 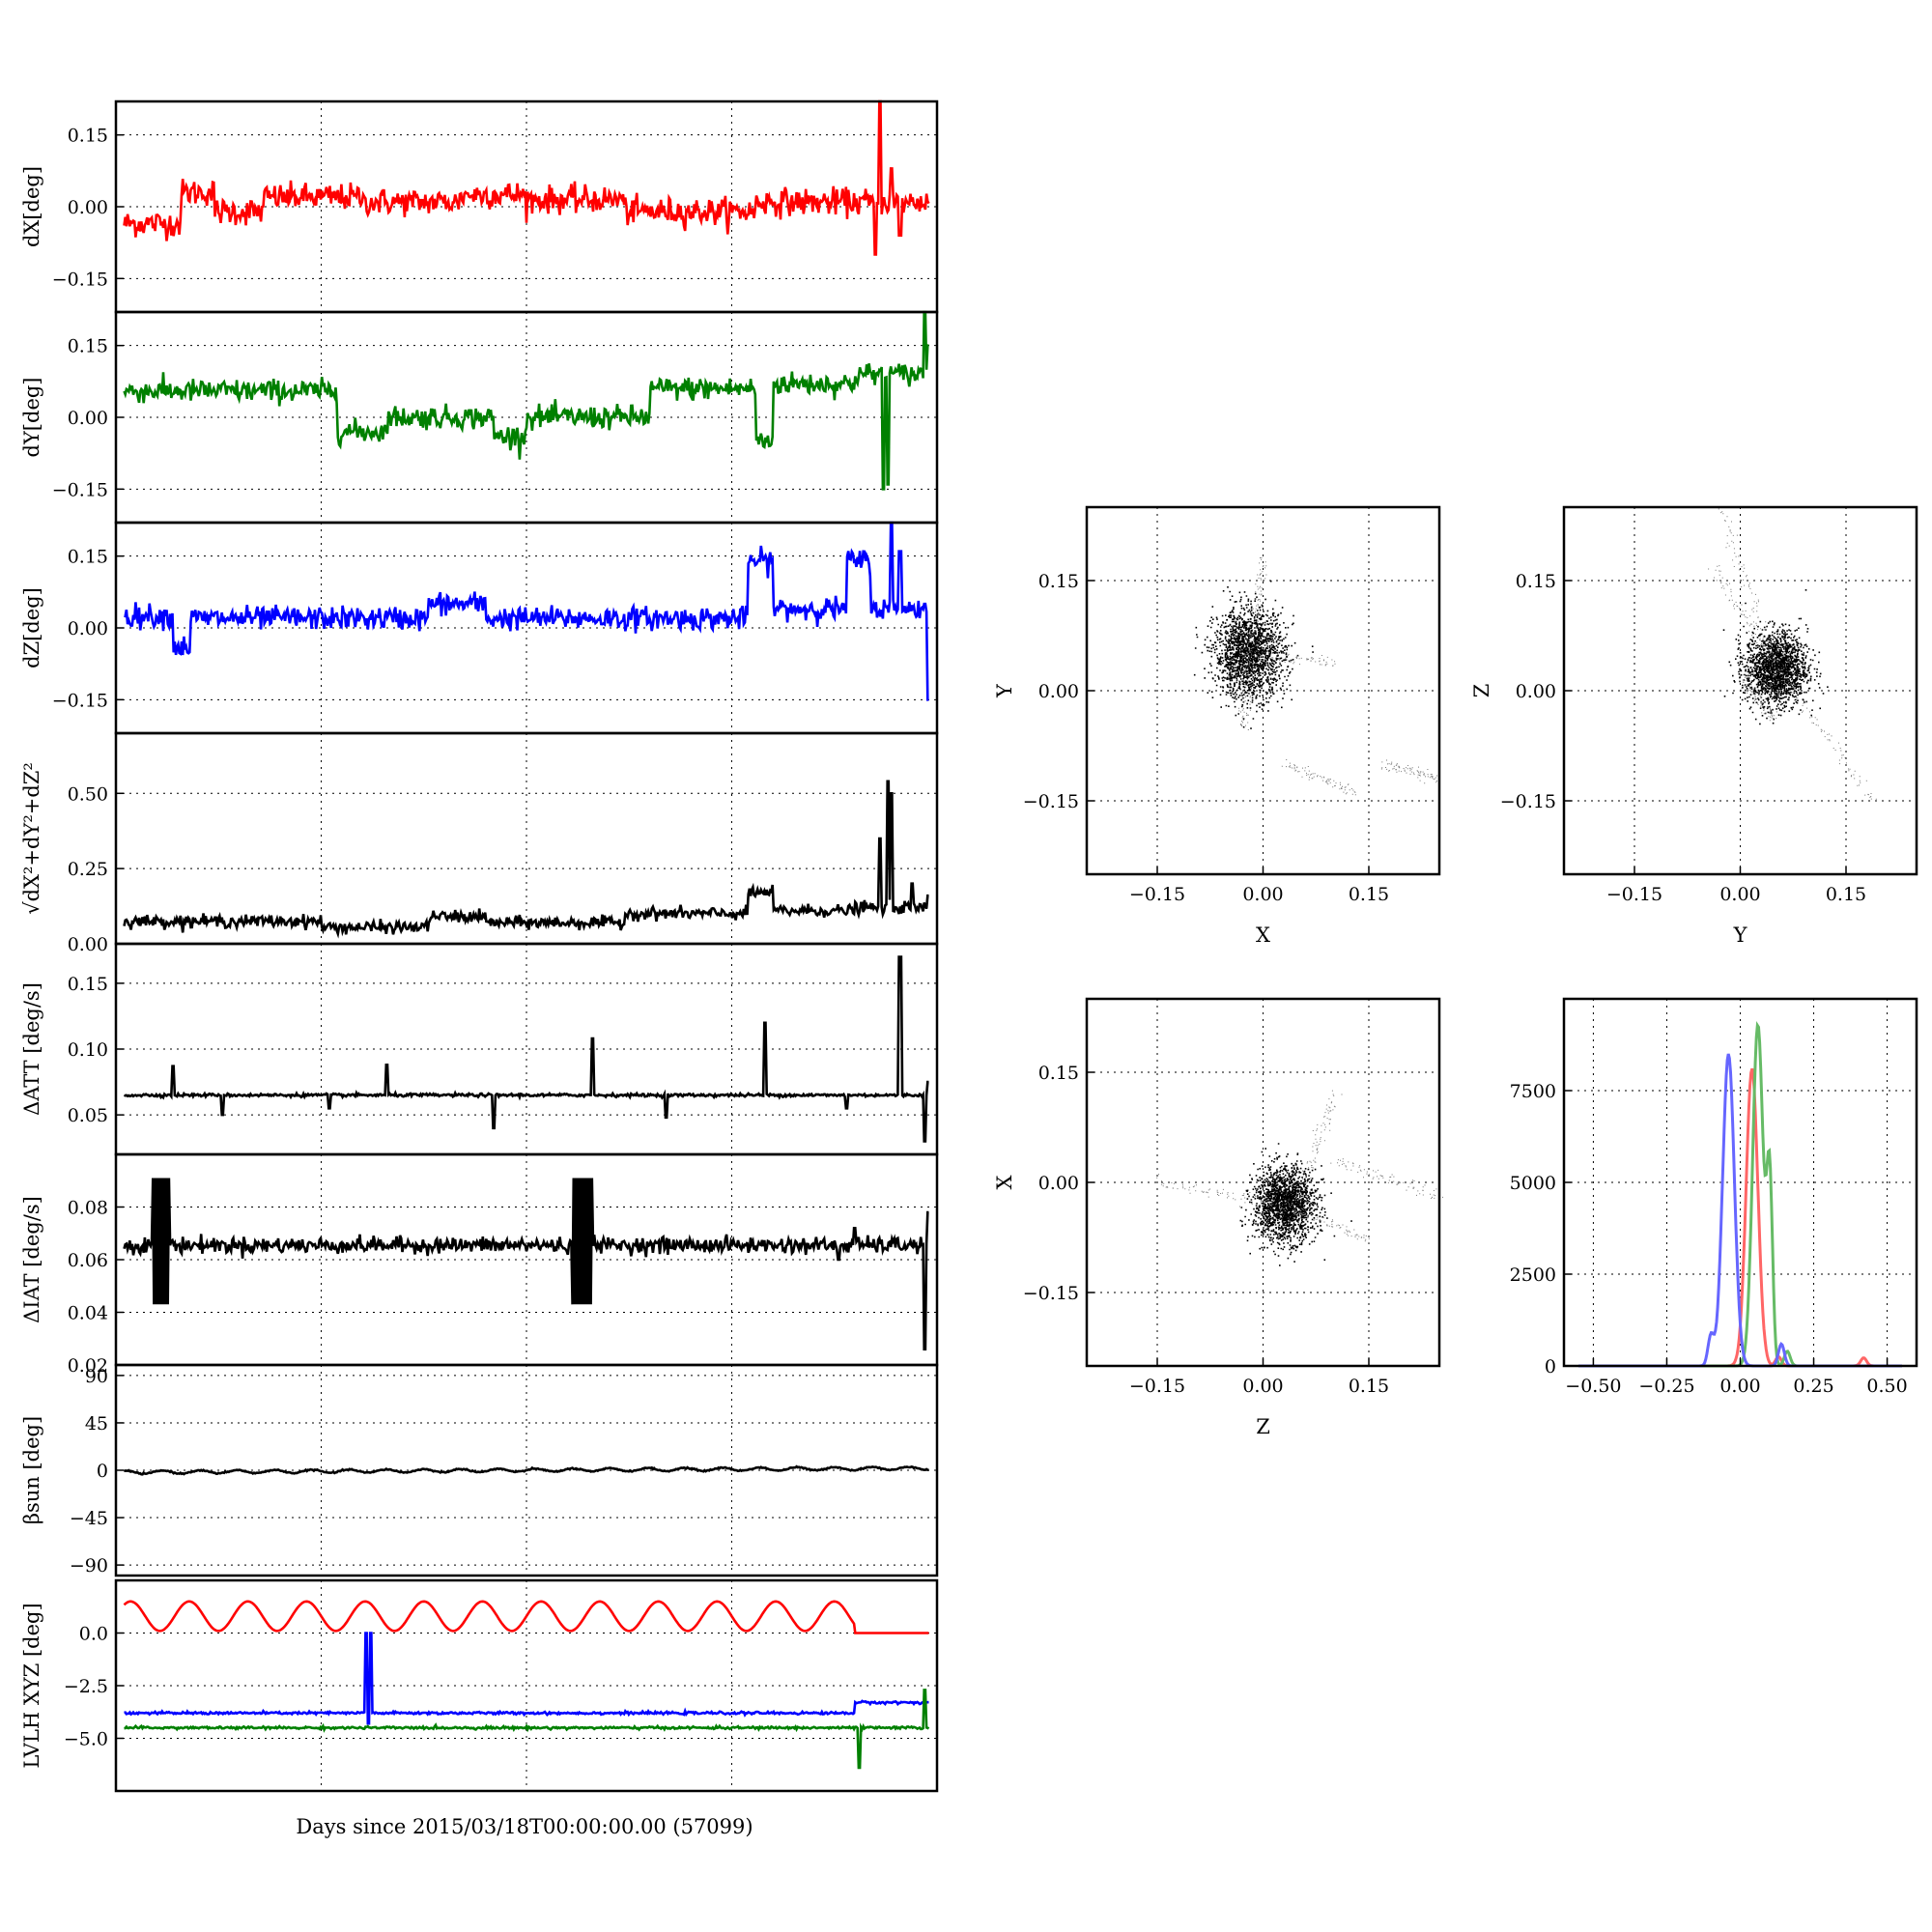 What do you see at coordinates (88, 418) in the screenshot?
I see `p-dy-ytick-label-1: 0.00` at bounding box center [88, 418].